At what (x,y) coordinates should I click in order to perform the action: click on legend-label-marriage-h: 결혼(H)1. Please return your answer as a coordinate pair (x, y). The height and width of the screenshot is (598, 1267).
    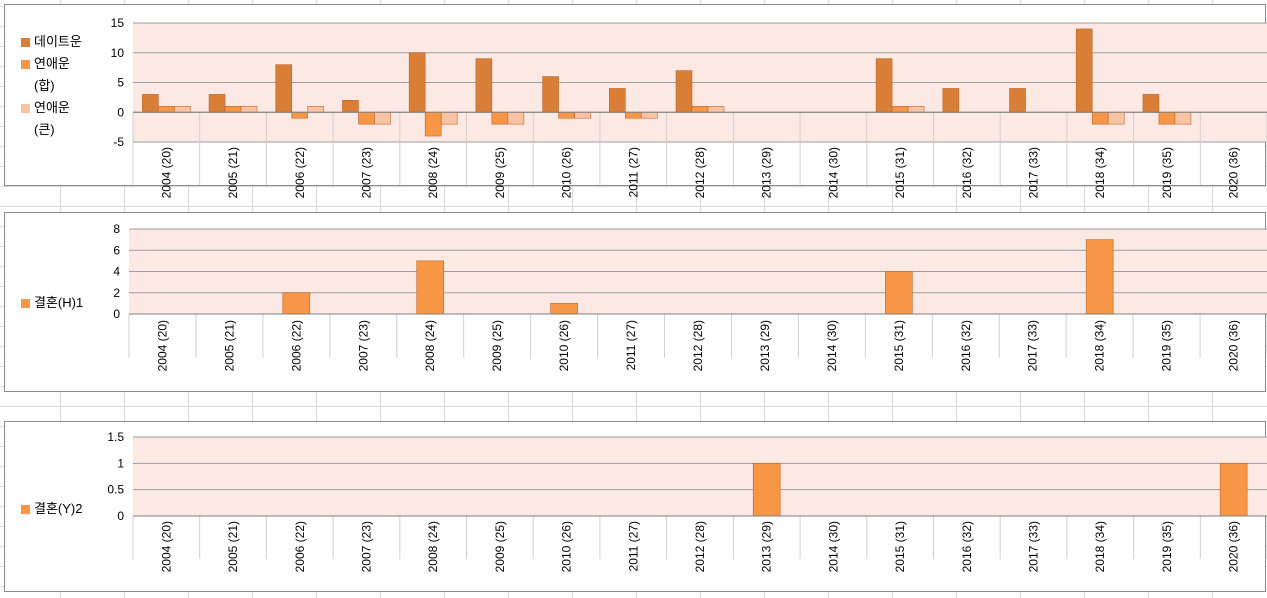
    Looking at the image, I should click on (59, 302).